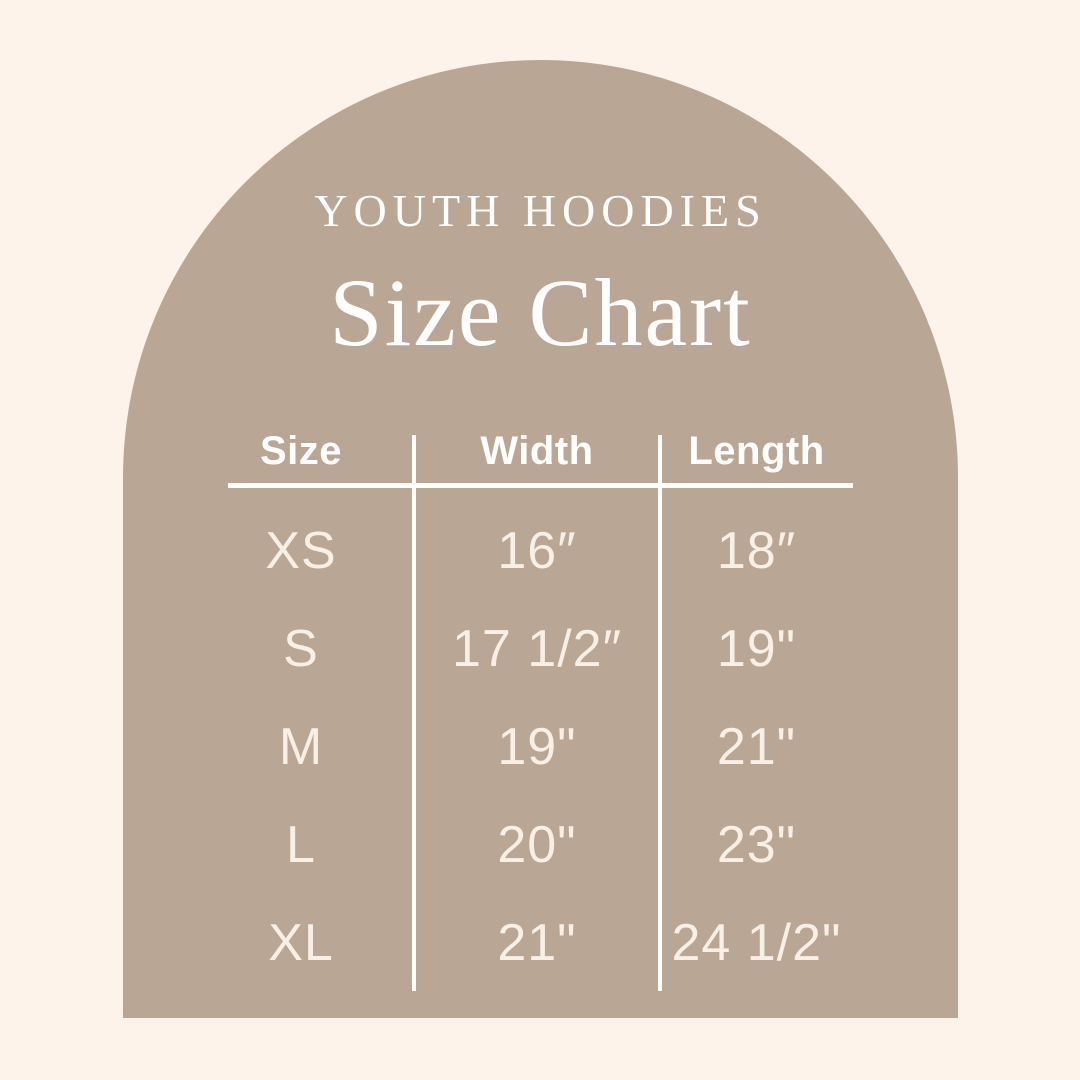  What do you see at coordinates (540, 485) in the screenshot?
I see `header-divider-line` at bounding box center [540, 485].